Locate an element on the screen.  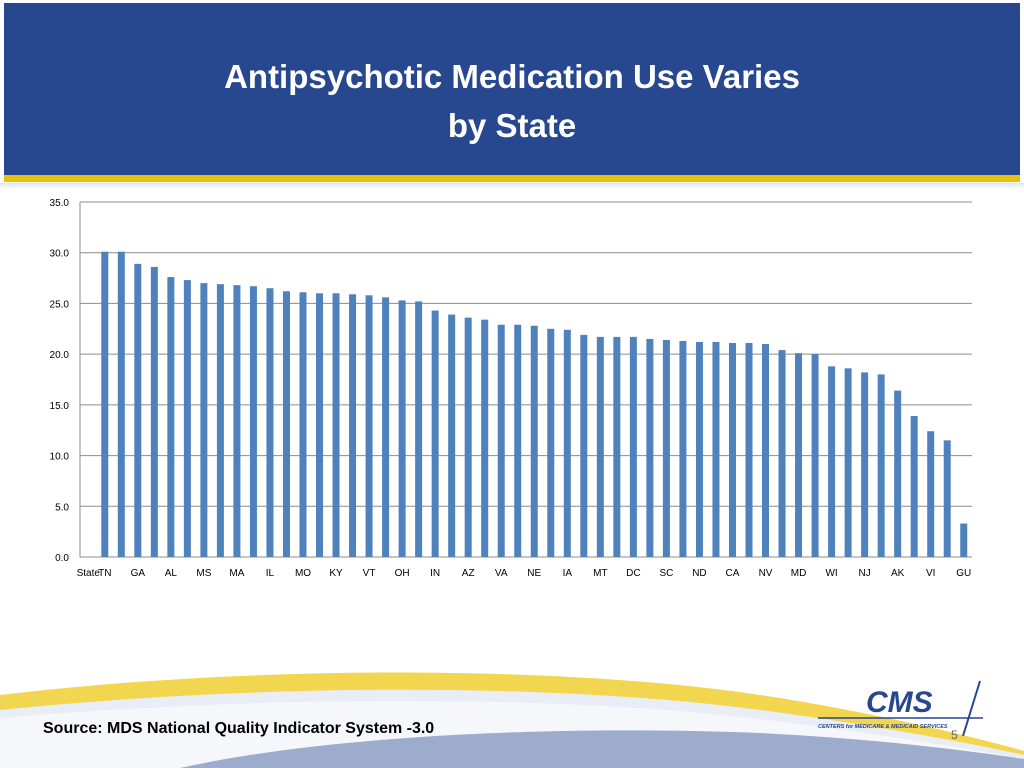
x-tick-label: MT is located at coordinates (600, 573).